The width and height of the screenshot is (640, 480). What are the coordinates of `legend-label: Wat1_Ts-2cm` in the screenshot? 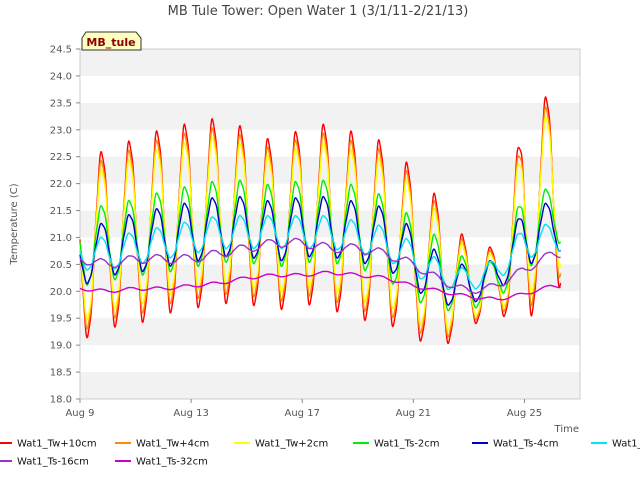 It's located at (407, 444).